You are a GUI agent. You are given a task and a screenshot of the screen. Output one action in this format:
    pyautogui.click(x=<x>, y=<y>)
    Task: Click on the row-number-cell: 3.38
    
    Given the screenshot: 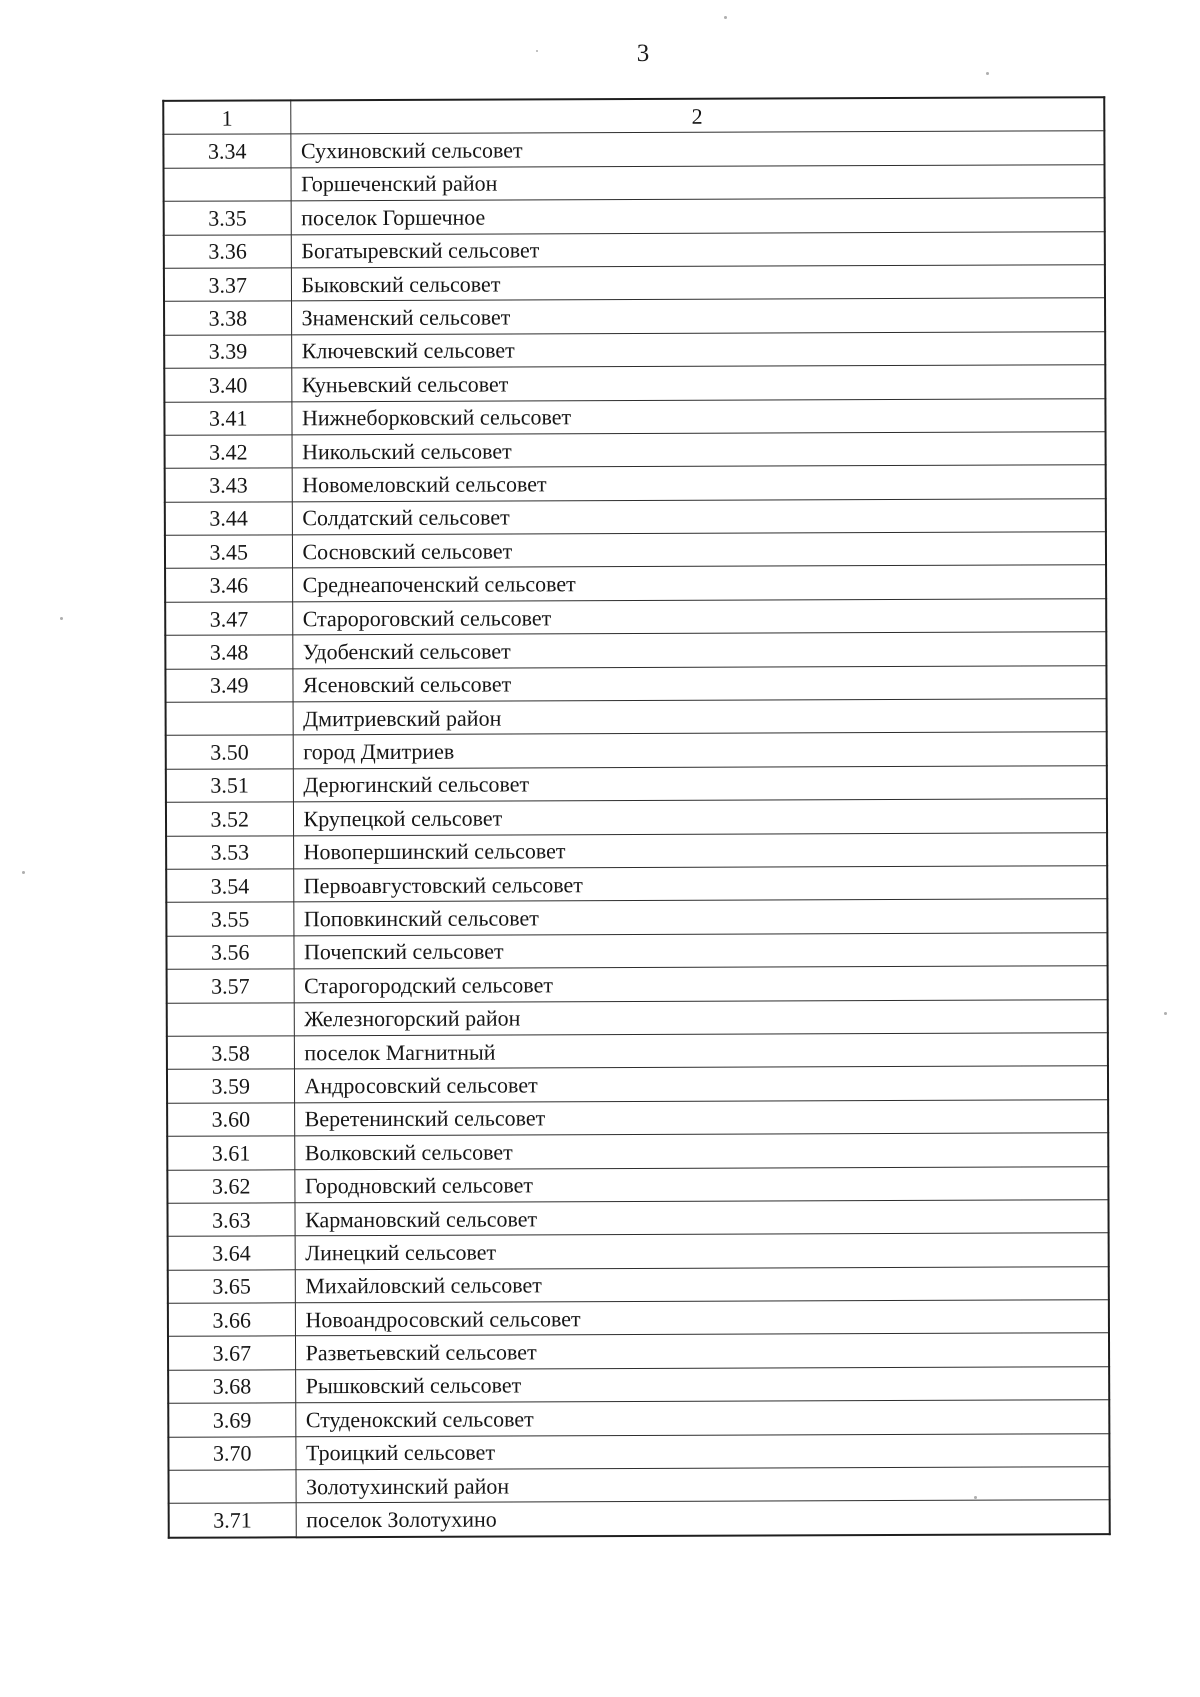 What is the action you would take?
    pyautogui.click(x=228, y=318)
    